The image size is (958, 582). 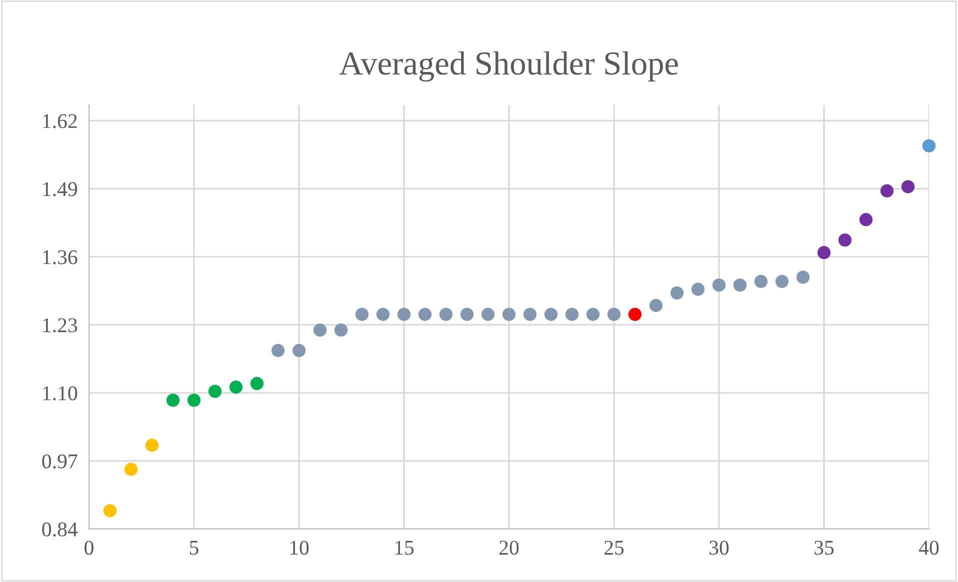 What do you see at coordinates (299, 547) in the screenshot?
I see `x-tick-label: 10` at bounding box center [299, 547].